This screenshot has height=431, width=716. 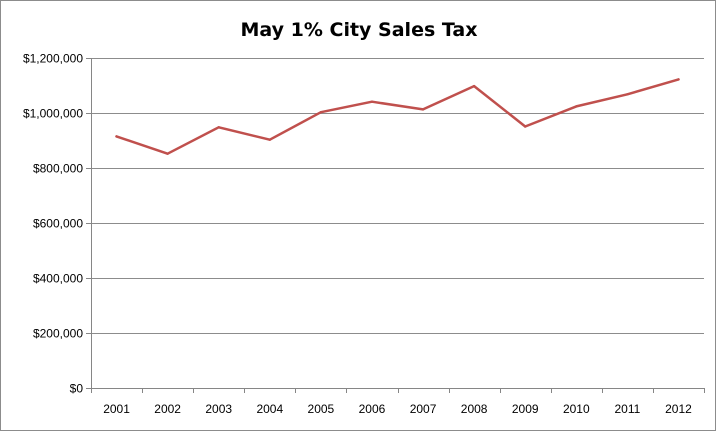 I want to click on data-point-2008, so click(x=474, y=86).